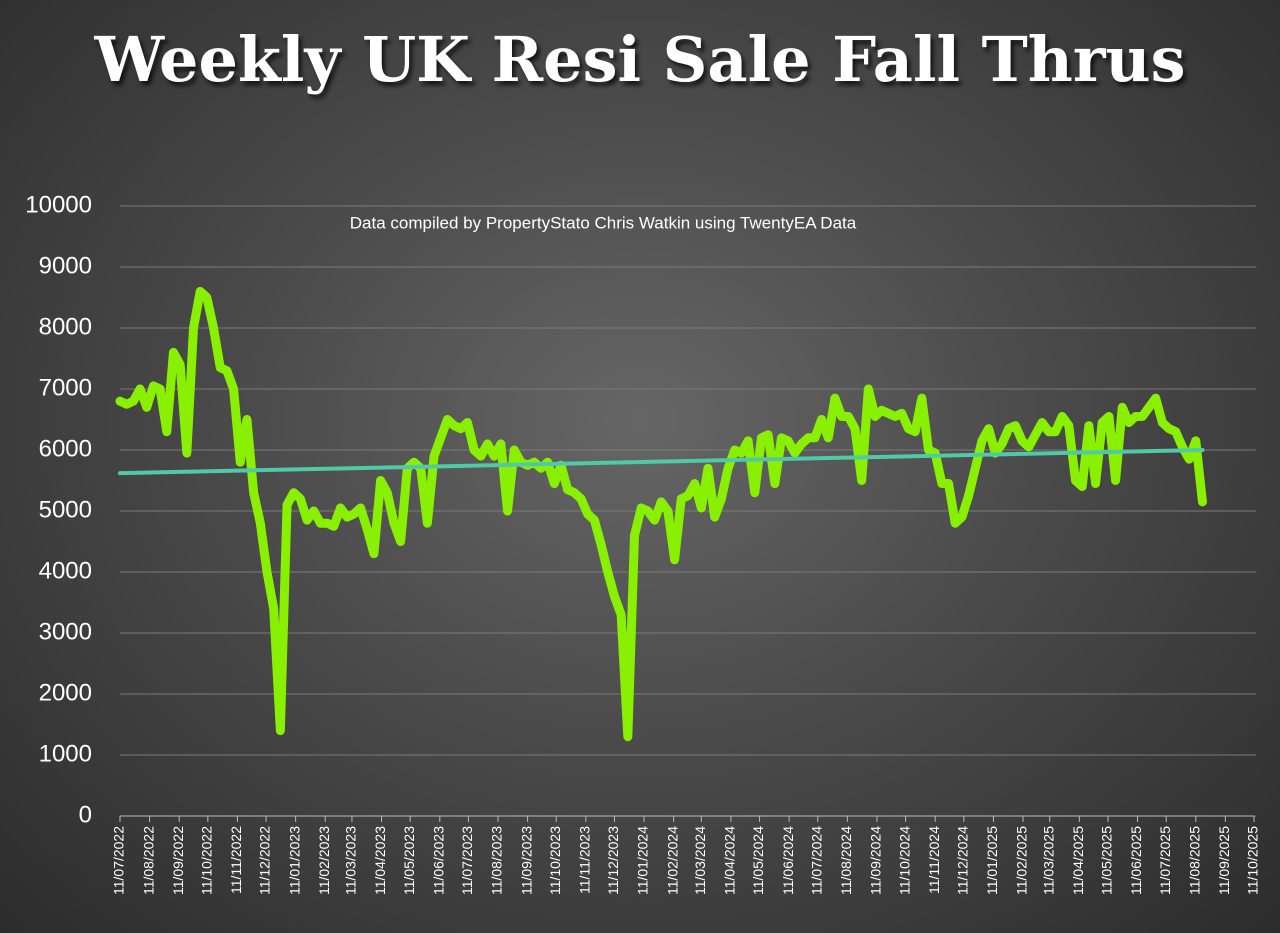 The width and height of the screenshot is (1280, 933). I want to click on y-tick-label: 5000, so click(65, 509).